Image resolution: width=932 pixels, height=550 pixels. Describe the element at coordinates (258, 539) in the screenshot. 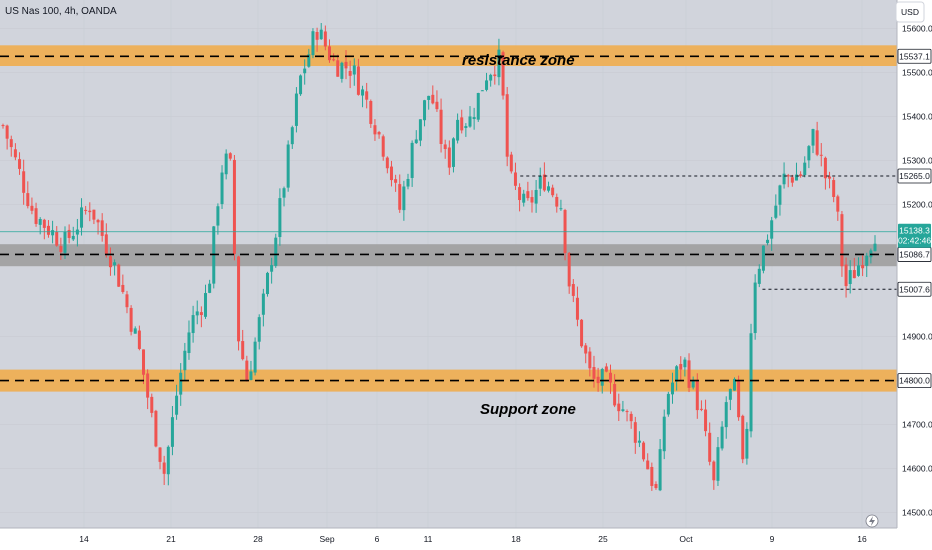

I see `x-tick-label: 28` at that location.